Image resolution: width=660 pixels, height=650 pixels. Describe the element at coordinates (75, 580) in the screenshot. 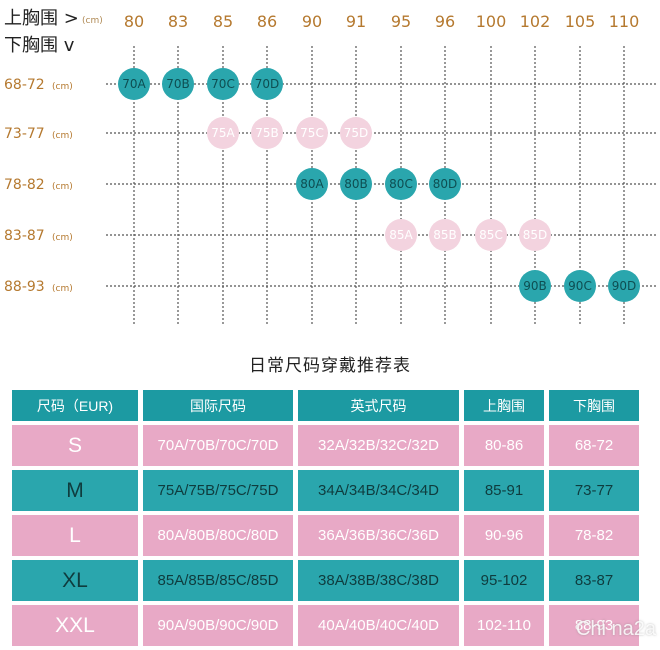

I see `size-cell: XL` at that location.